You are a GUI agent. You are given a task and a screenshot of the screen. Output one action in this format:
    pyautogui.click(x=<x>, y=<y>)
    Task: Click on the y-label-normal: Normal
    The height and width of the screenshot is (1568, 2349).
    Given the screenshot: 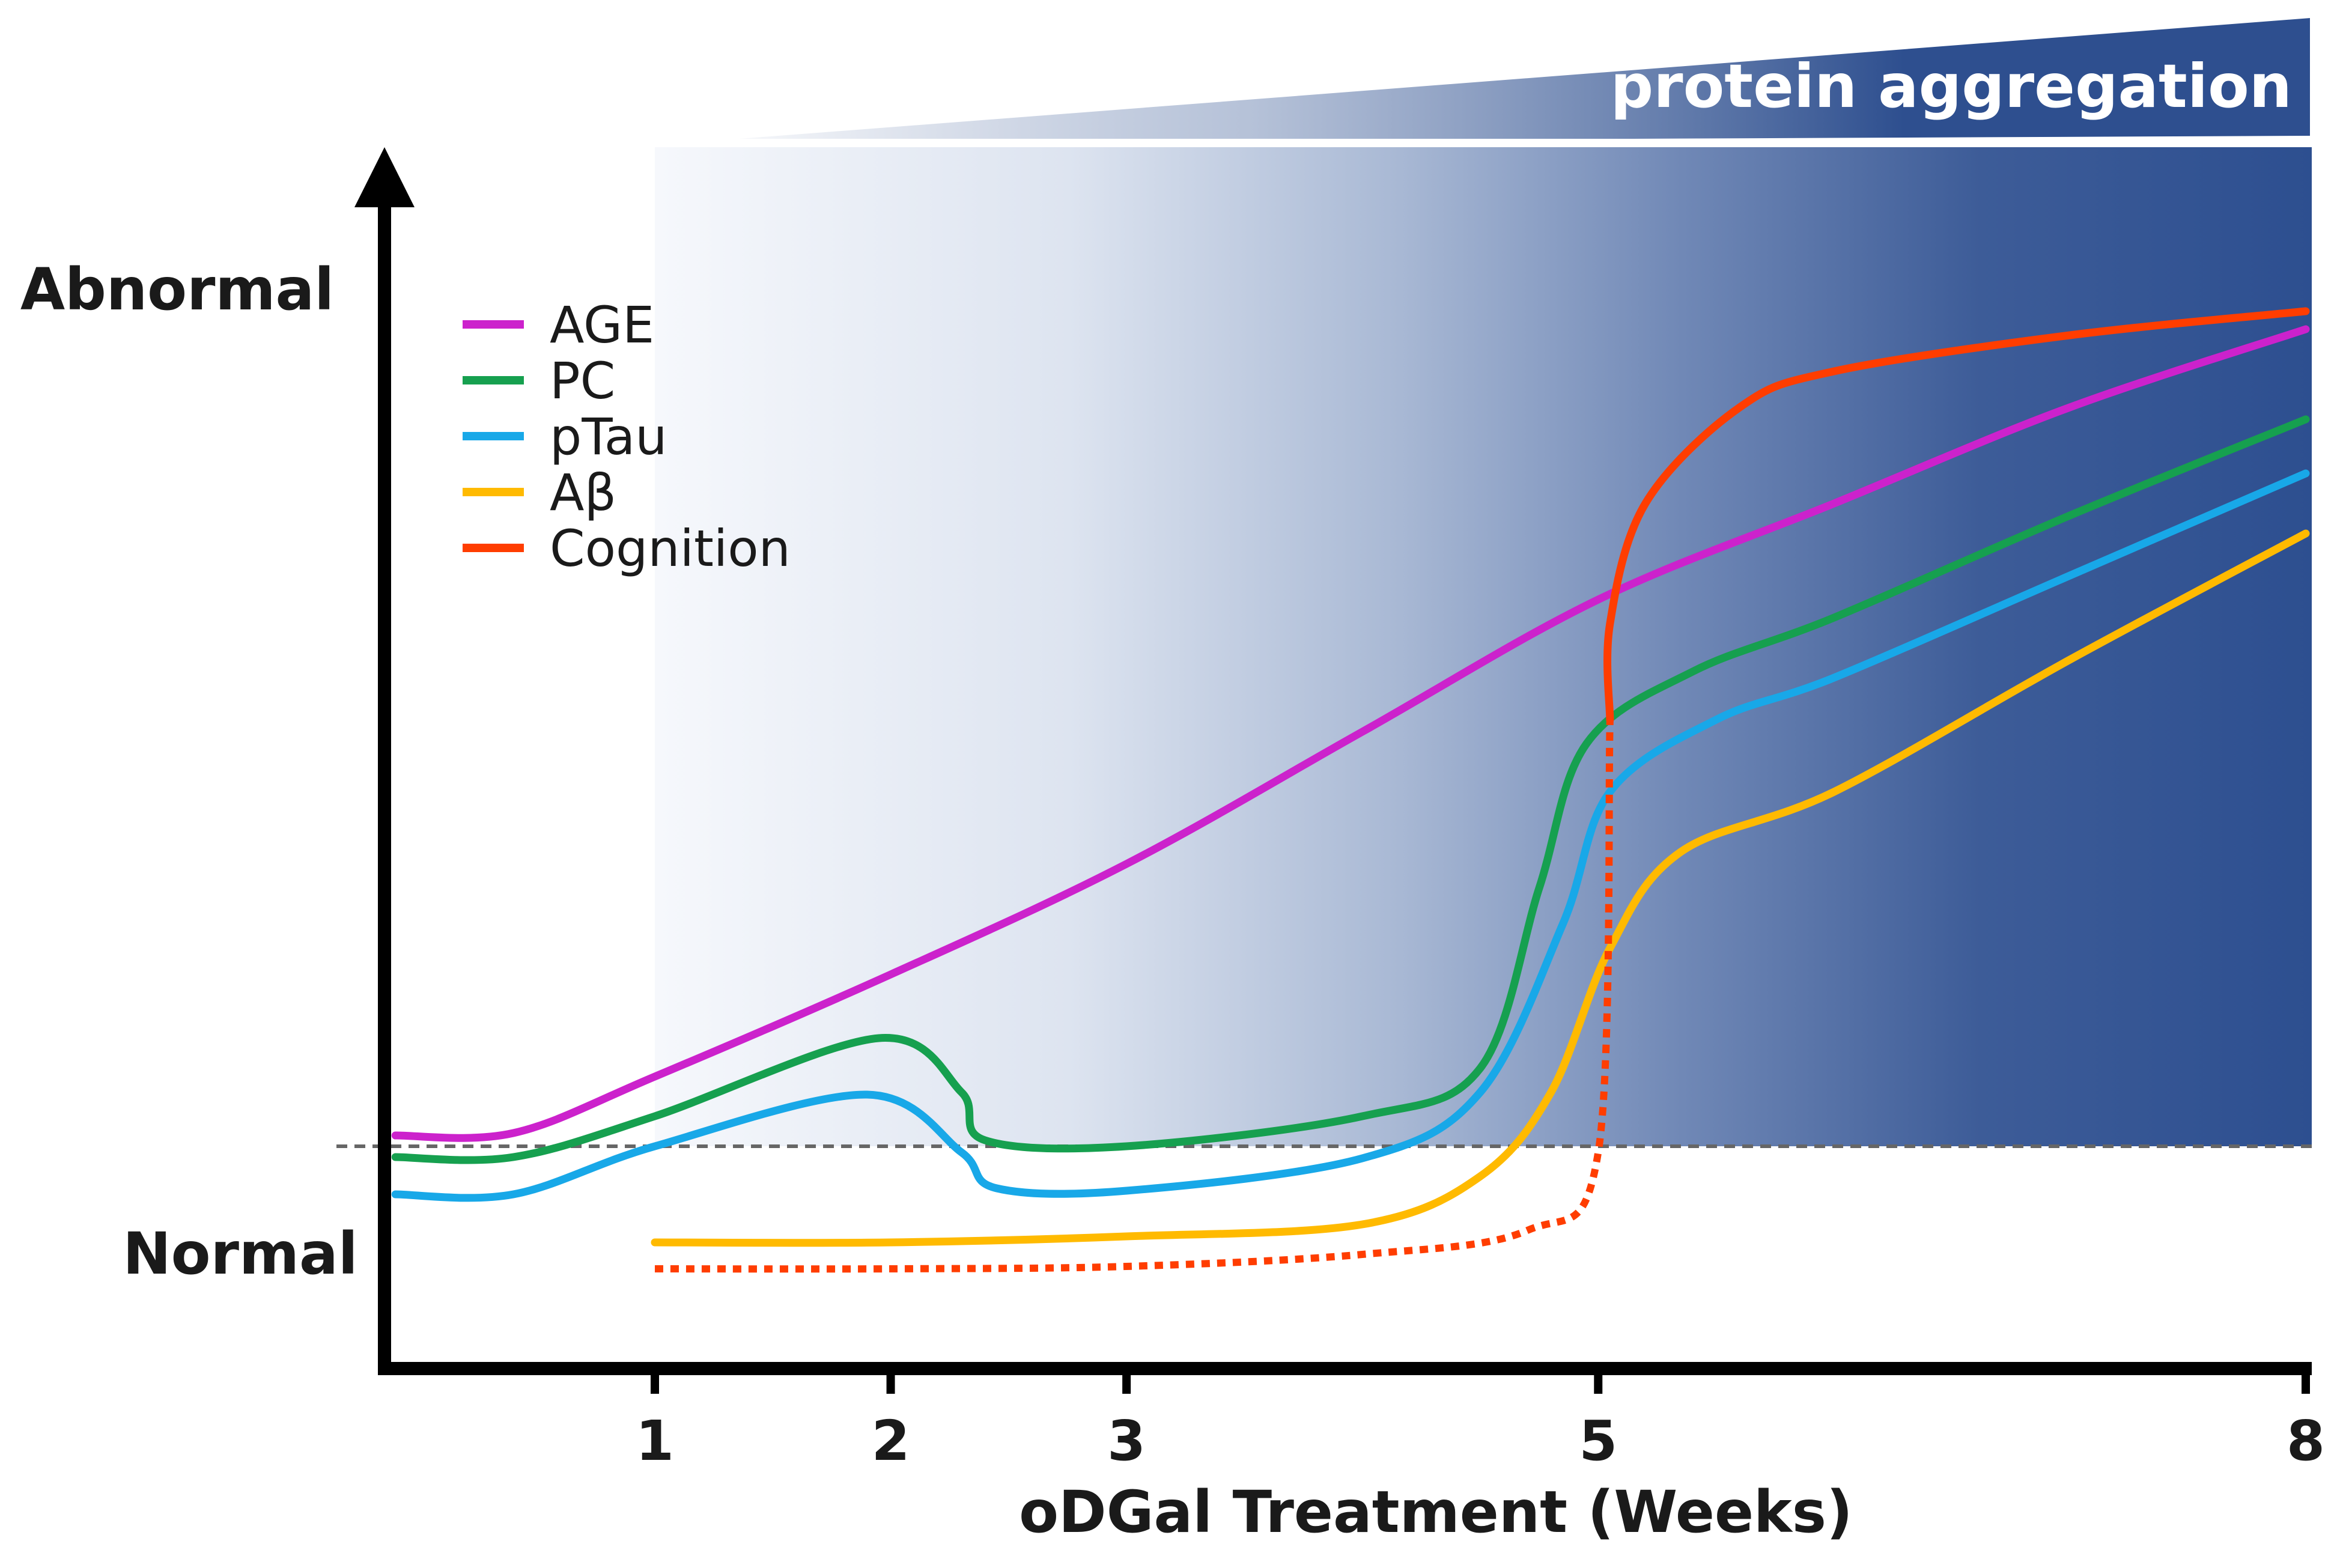 What is the action you would take?
    pyautogui.click(x=240, y=1253)
    